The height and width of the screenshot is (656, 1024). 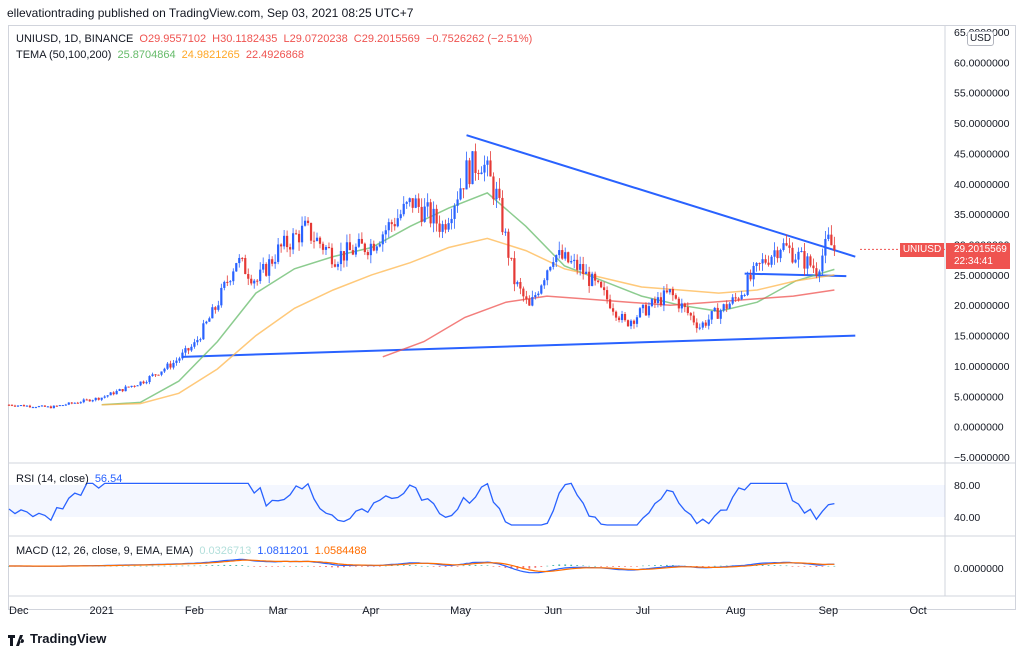 I want to click on symbol-label: UNIUSD, 1D, BINANCE, so click(x=75, y=39).